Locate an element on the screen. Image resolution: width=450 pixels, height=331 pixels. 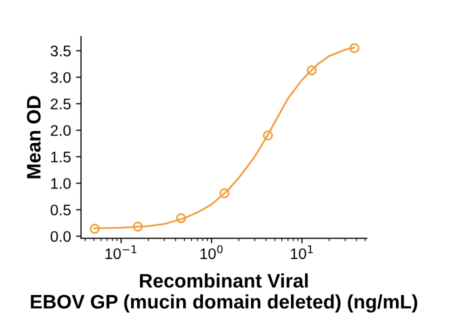
y-tick-label: 1.5 is located at coordinates (61, 157).